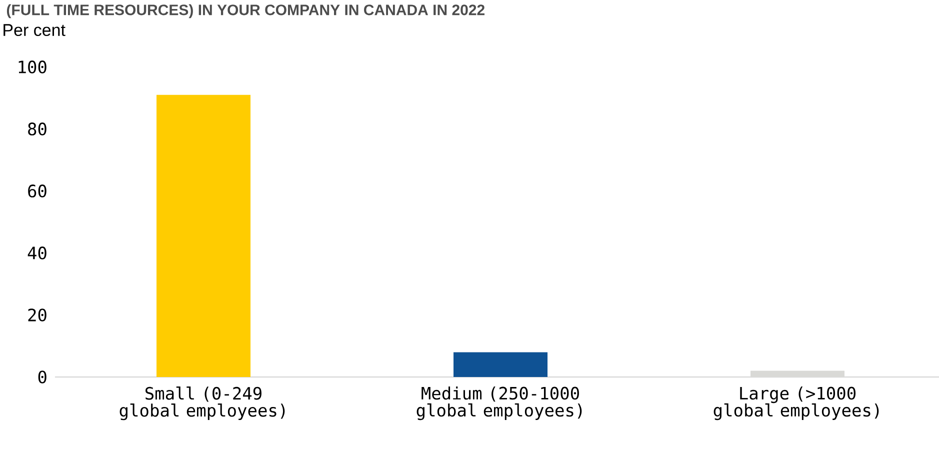 The image size is (939, 451). What do you see at coordinates (32, 67) in the screenshot?
I see `y-tick-label: 100` at bounding box center [32, 67].